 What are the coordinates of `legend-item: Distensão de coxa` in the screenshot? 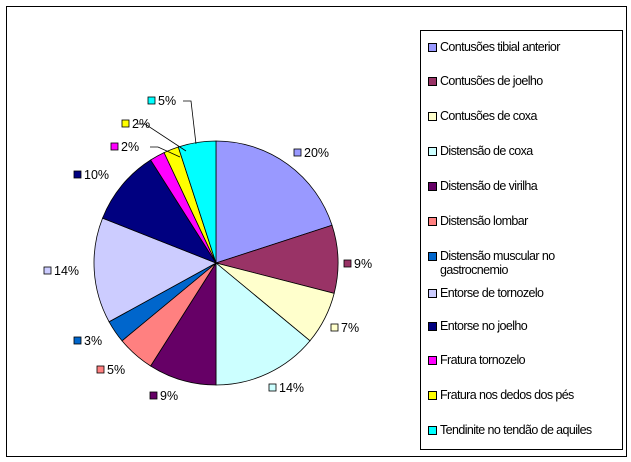 It's located at (523, 151).